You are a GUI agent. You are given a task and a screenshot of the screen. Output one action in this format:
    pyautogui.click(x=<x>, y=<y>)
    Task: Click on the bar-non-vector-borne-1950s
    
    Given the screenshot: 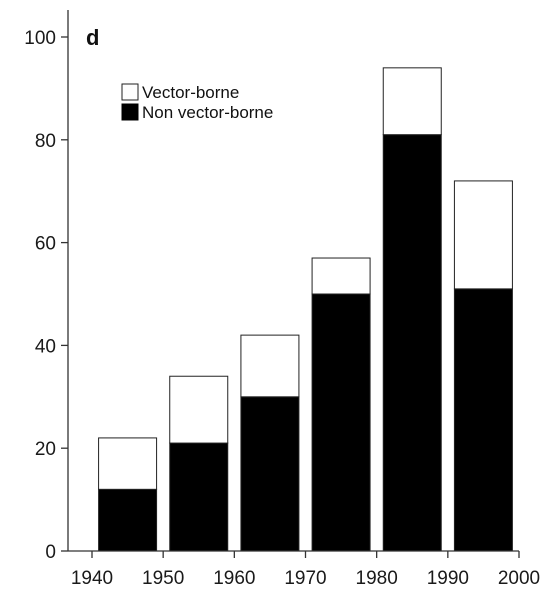 What is the action you would take?
    pyautogui.click(x=199, y=497)
    